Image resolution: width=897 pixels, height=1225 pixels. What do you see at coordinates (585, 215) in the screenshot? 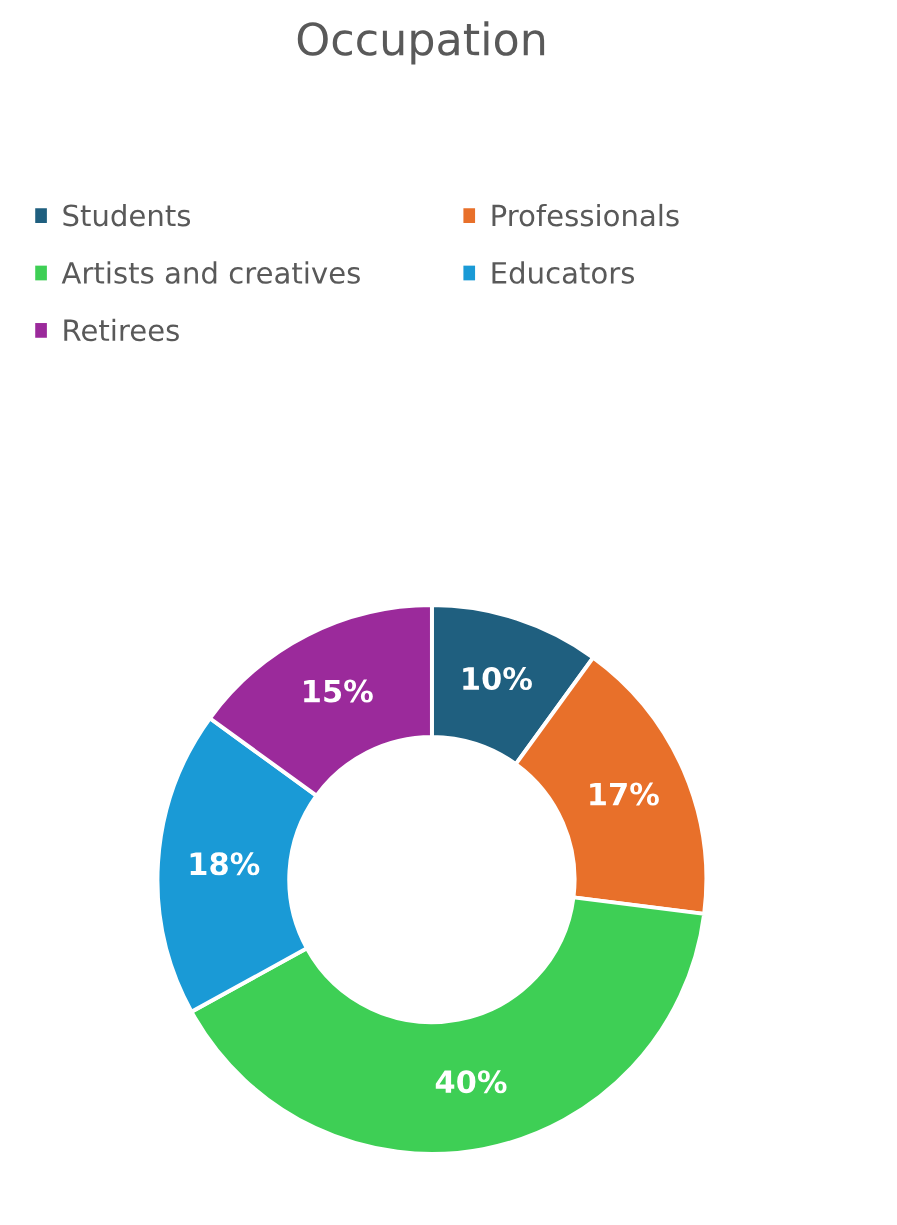
I see `legend-label: Professionals` at bounding box center [585, 215].